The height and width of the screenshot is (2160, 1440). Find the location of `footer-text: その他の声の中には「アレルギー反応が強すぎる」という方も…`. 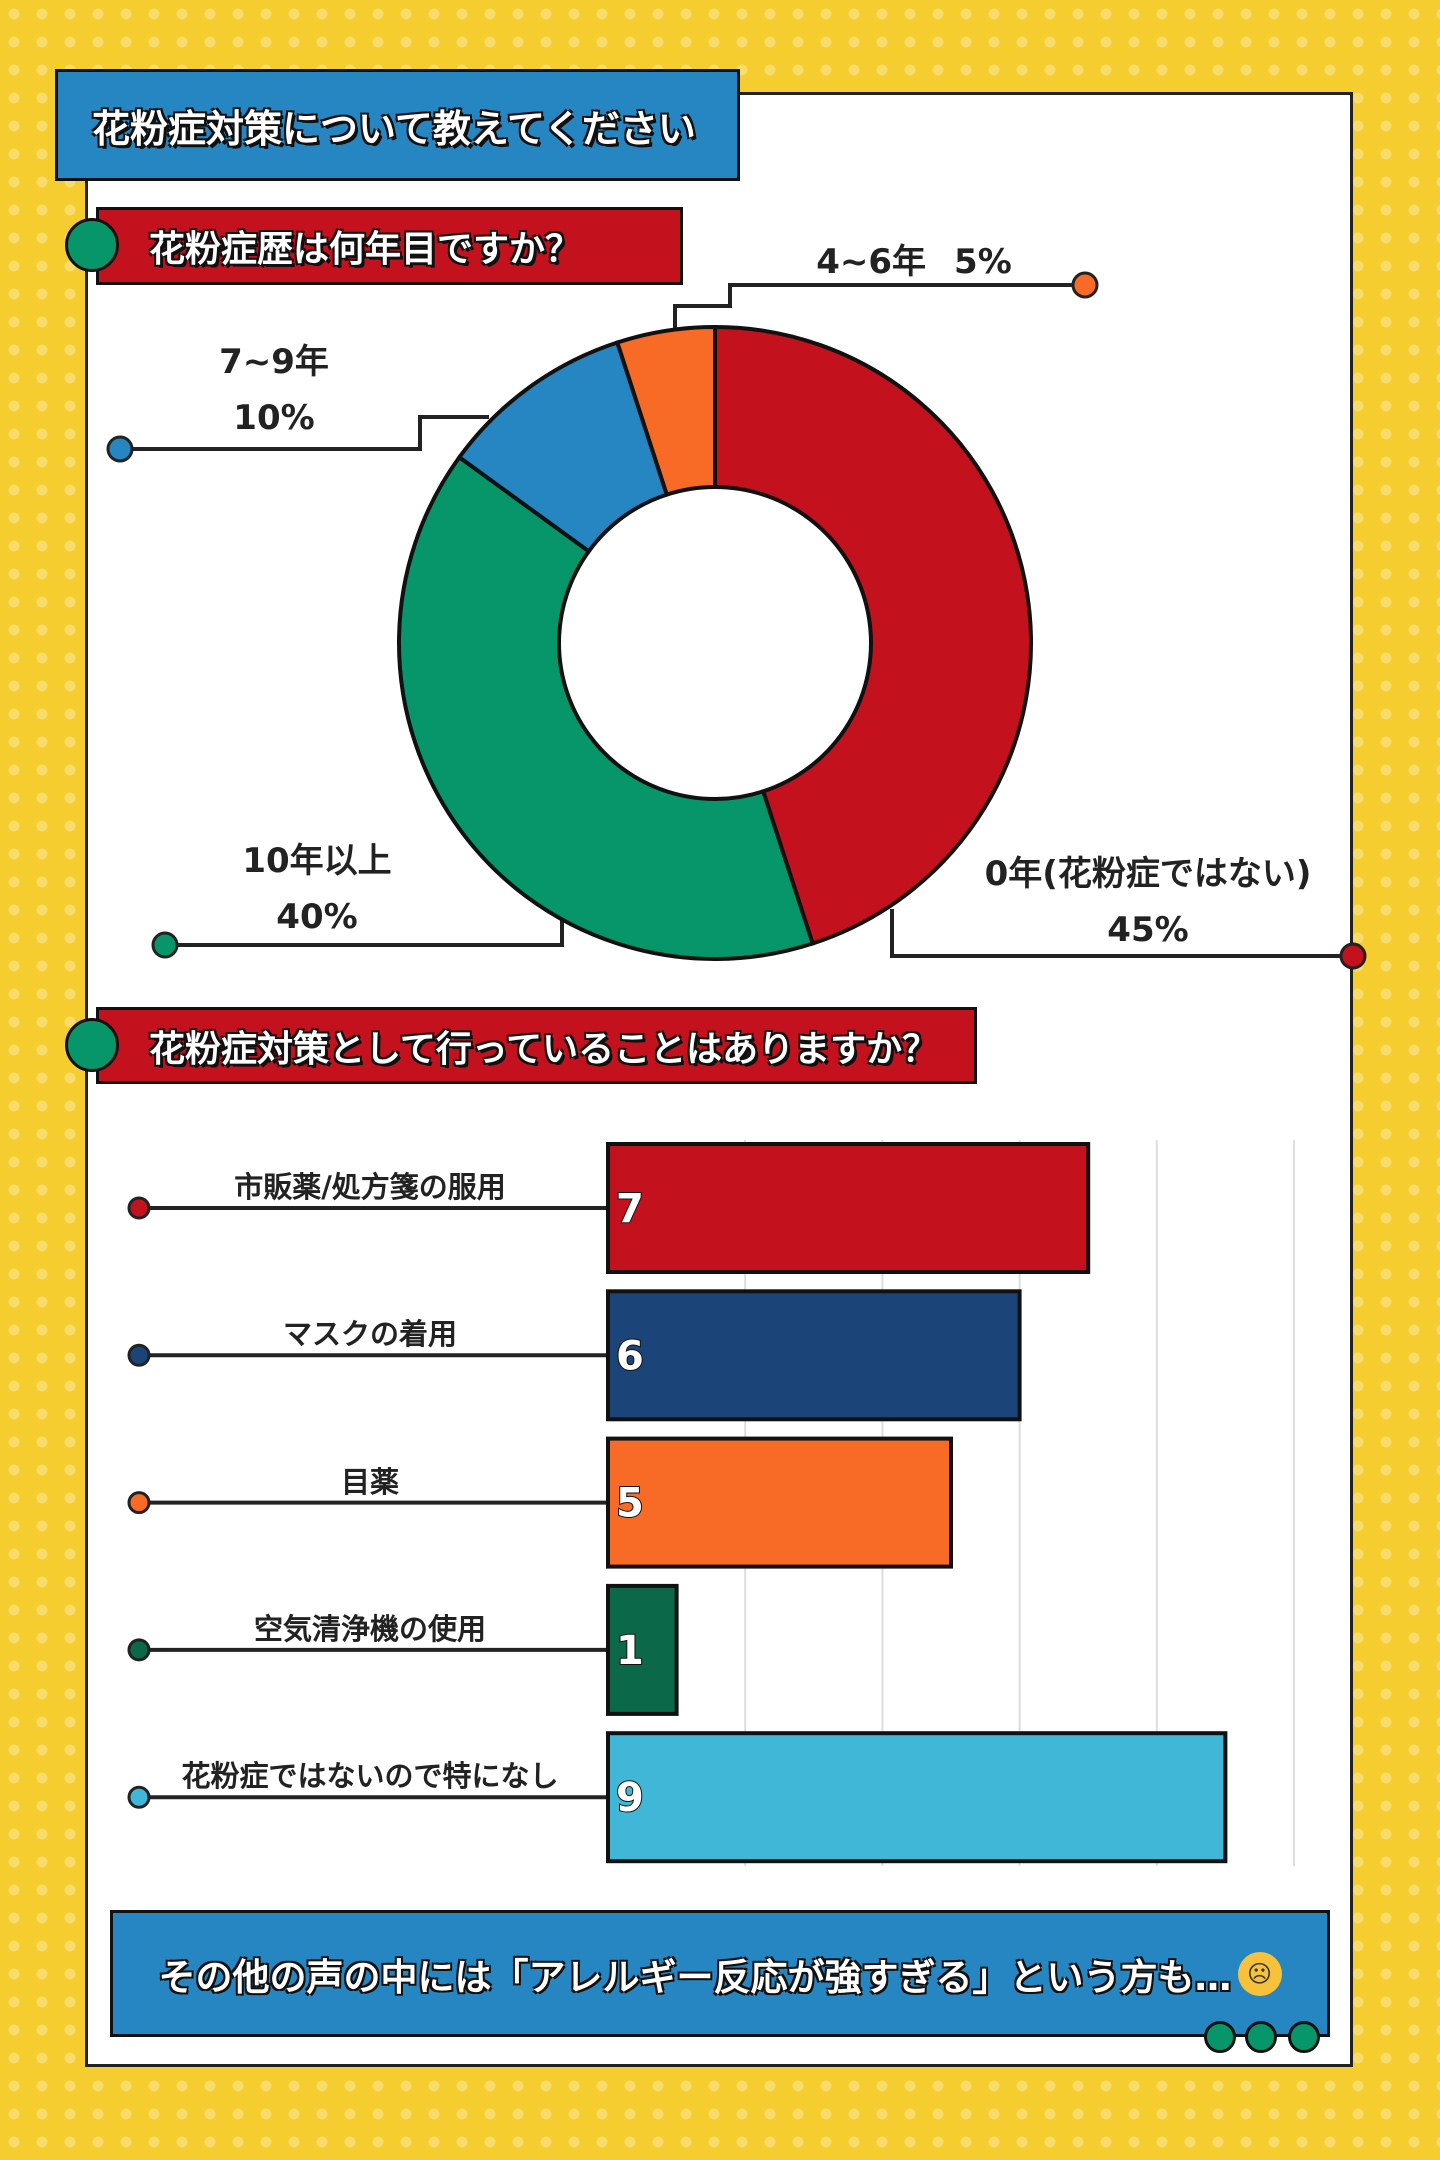

footer-text: その他の声の中には「アレルギー反応が強すぎる」という方も… is located at coordinates (695, 1977).